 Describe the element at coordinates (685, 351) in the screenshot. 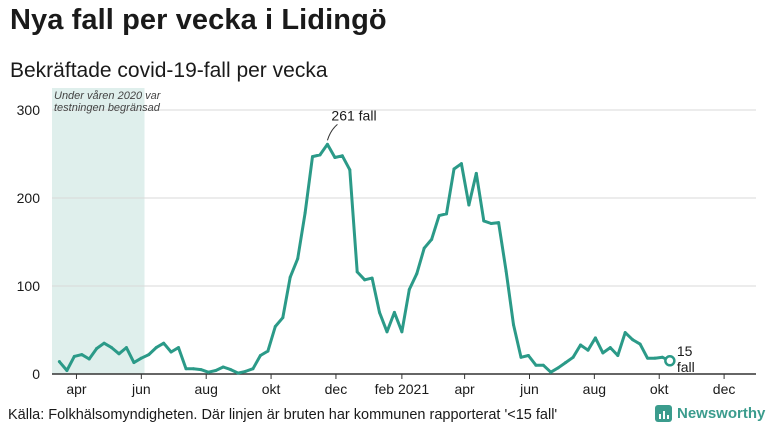

I see `last-value-label: 15` at that location.